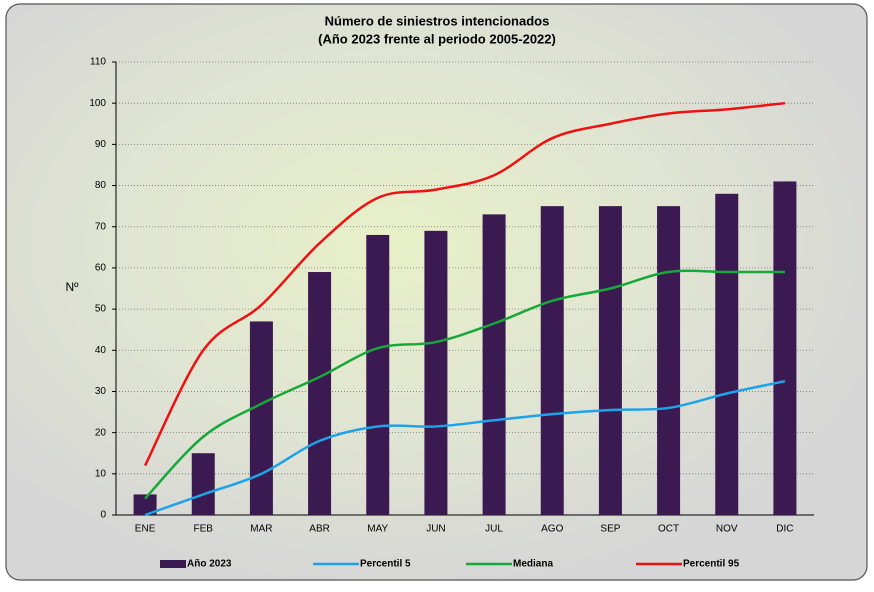 Image resolution: width=874 pixels, height=592 pixels. What do you see at coordinates (435, 529) in the screenshot?
I see `x-tick-label: JUN` at bounding box center [435, 529].